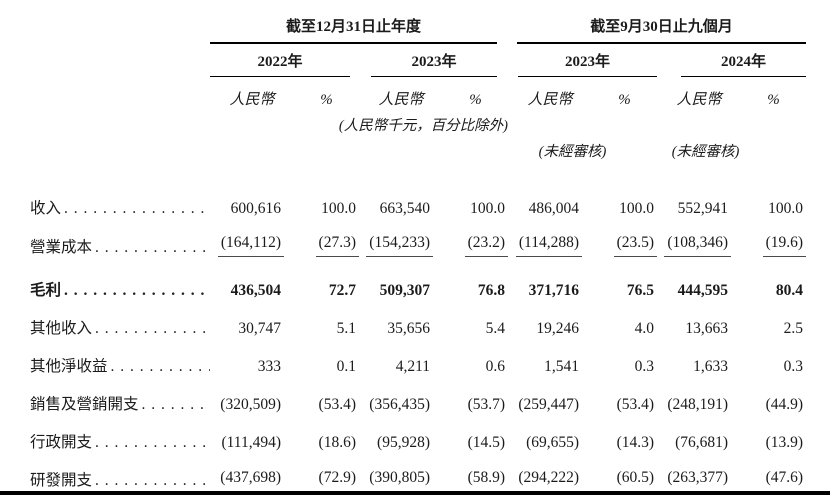 The height and width of the screenshot is (500, 830). What do you see at coordinates (120, 286) in the screenshot?
I see `row-label-gross-profit: 毛利` at bounding box center [120, 286].